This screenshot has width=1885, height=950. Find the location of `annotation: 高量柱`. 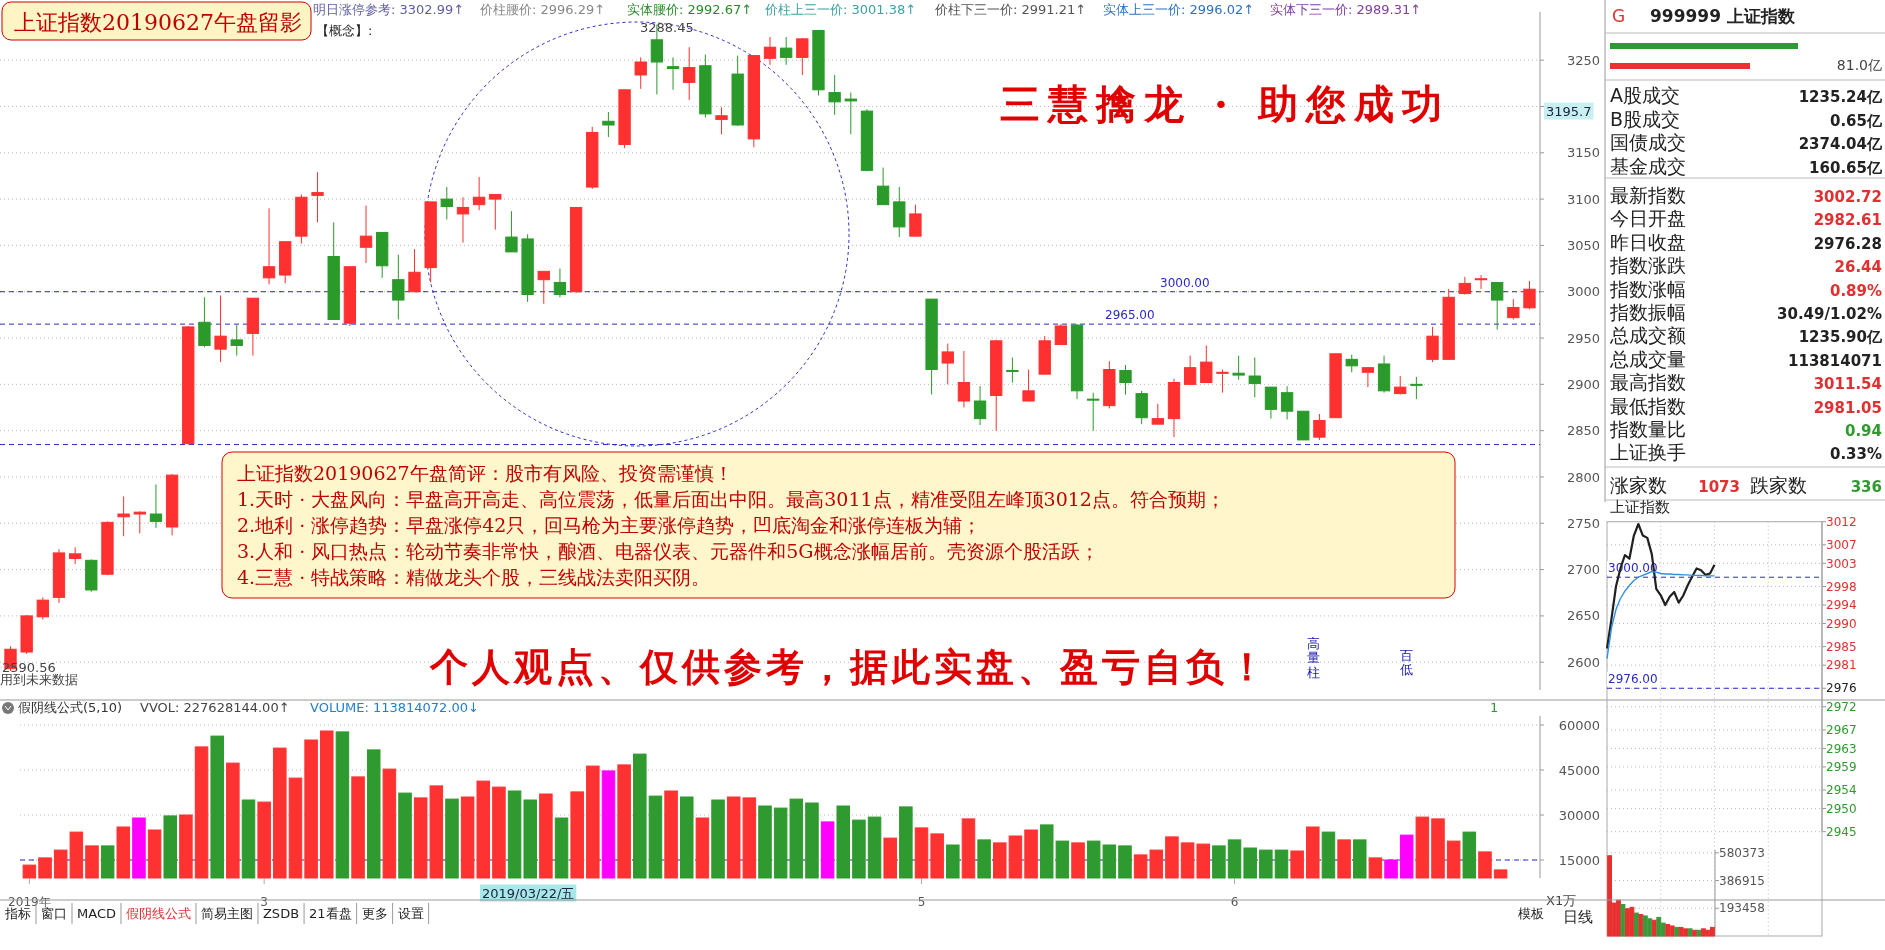

annotation: 高量柱 is located at coordinates (1313, 658).